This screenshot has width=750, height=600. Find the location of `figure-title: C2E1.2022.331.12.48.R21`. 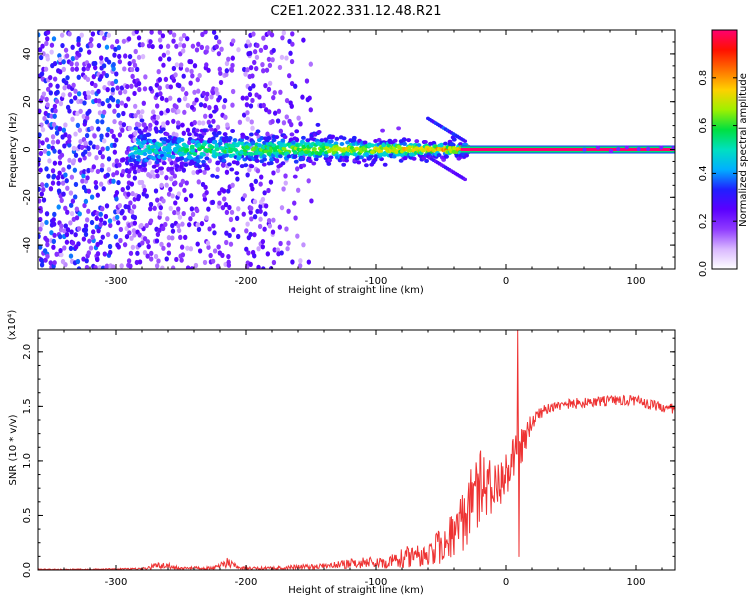

figure-title: C2E1.2022.331.12.48.R21 is located at coordinates (355, 11).